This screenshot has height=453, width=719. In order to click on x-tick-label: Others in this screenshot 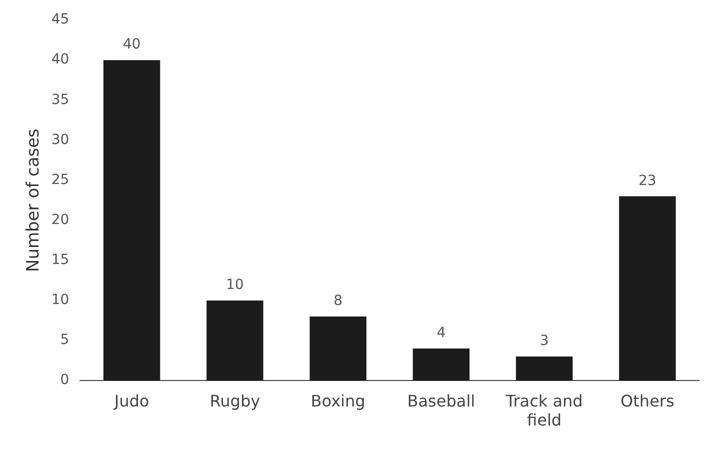, I will do `click(647, 400)`.